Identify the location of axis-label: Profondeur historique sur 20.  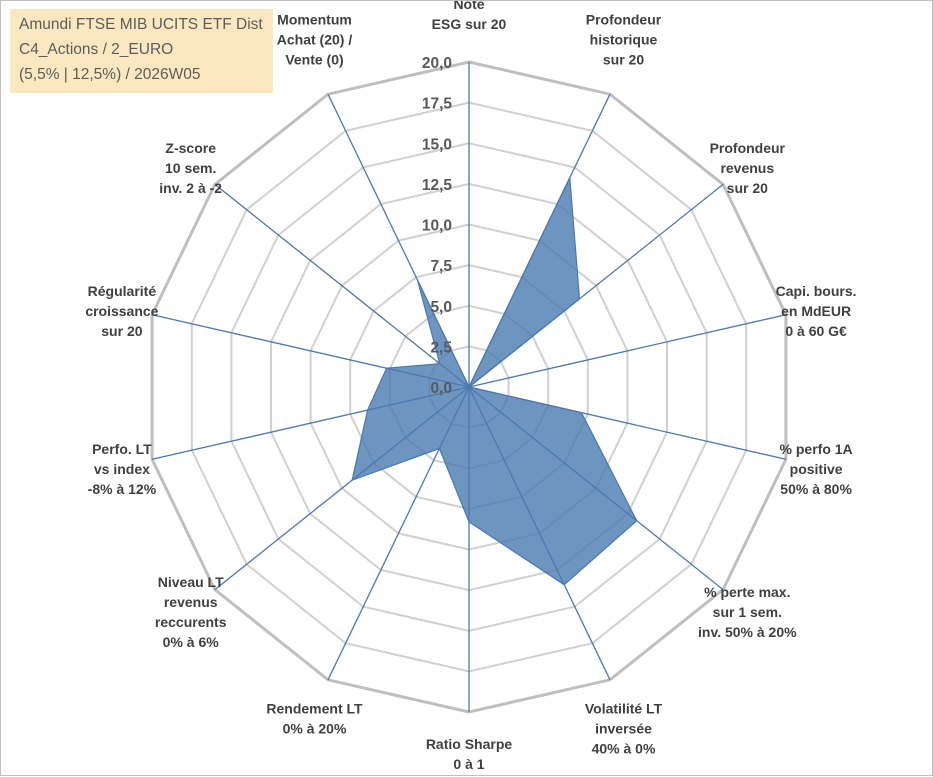
(624, 39).